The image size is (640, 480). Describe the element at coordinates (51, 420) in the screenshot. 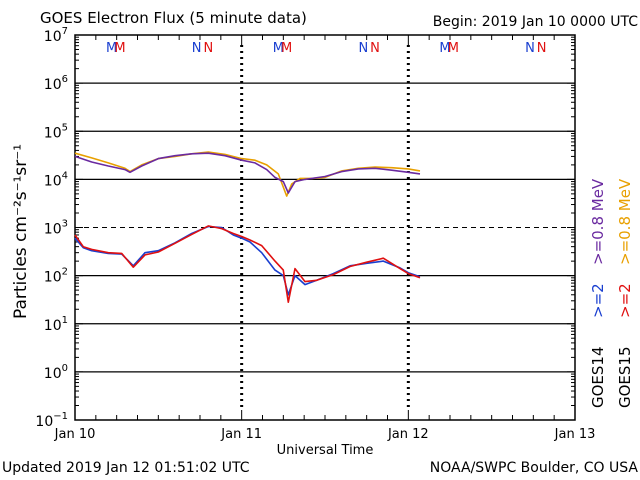

I see `y-tick-label: 10⁻¹` at that location.